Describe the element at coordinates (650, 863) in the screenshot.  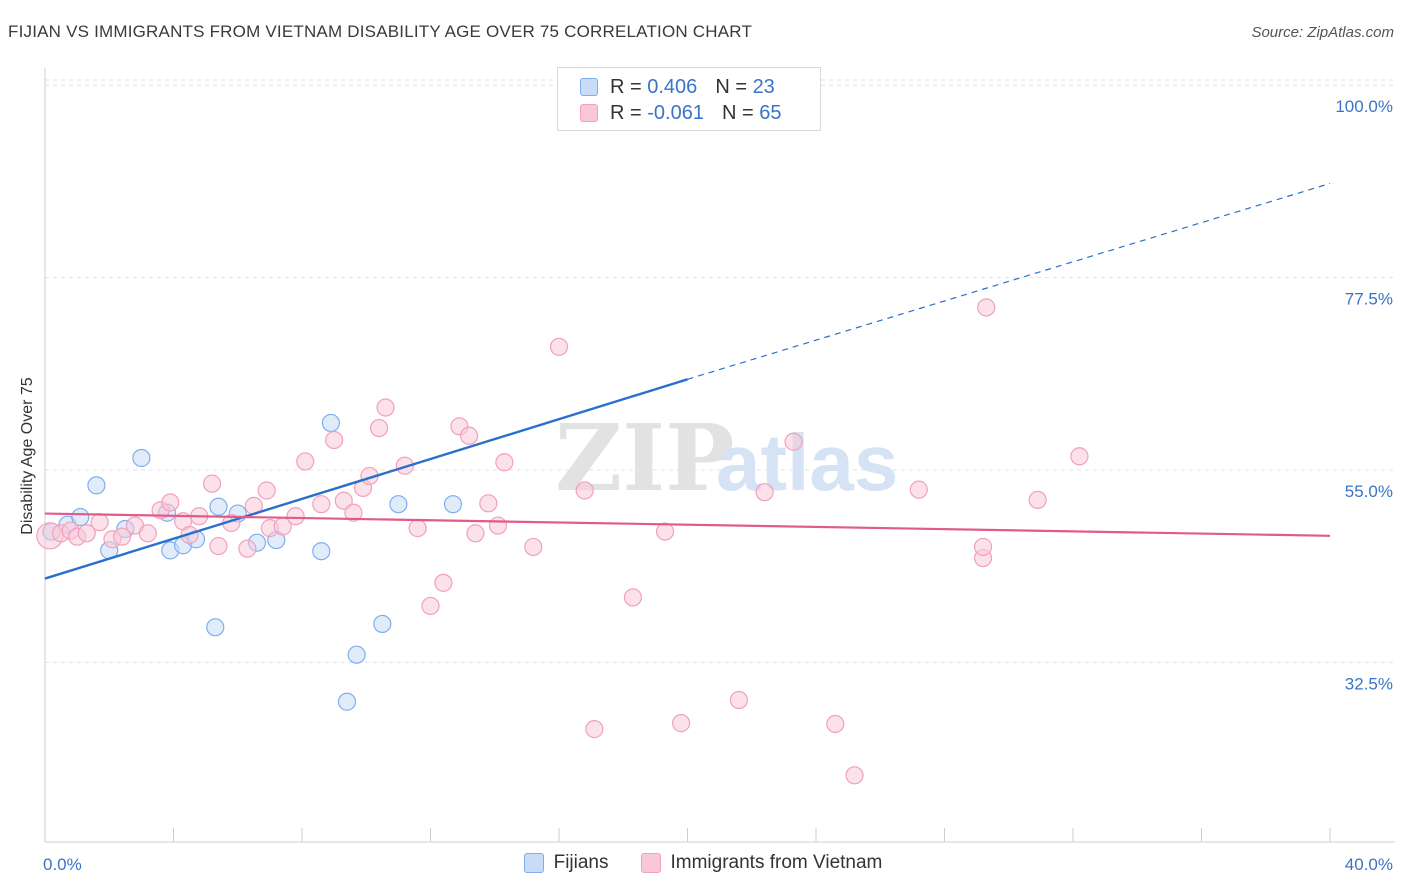
I see `vietnam-legend-swatch` at that location.